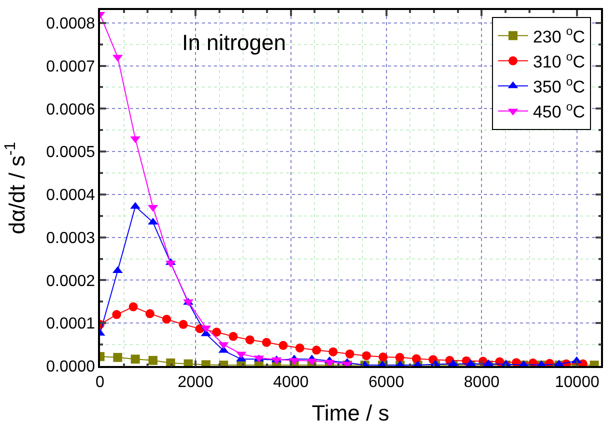  Describe the element at coordinates (196, 382) in the screenshot. I see `x-tick-label: 2000` at that location.